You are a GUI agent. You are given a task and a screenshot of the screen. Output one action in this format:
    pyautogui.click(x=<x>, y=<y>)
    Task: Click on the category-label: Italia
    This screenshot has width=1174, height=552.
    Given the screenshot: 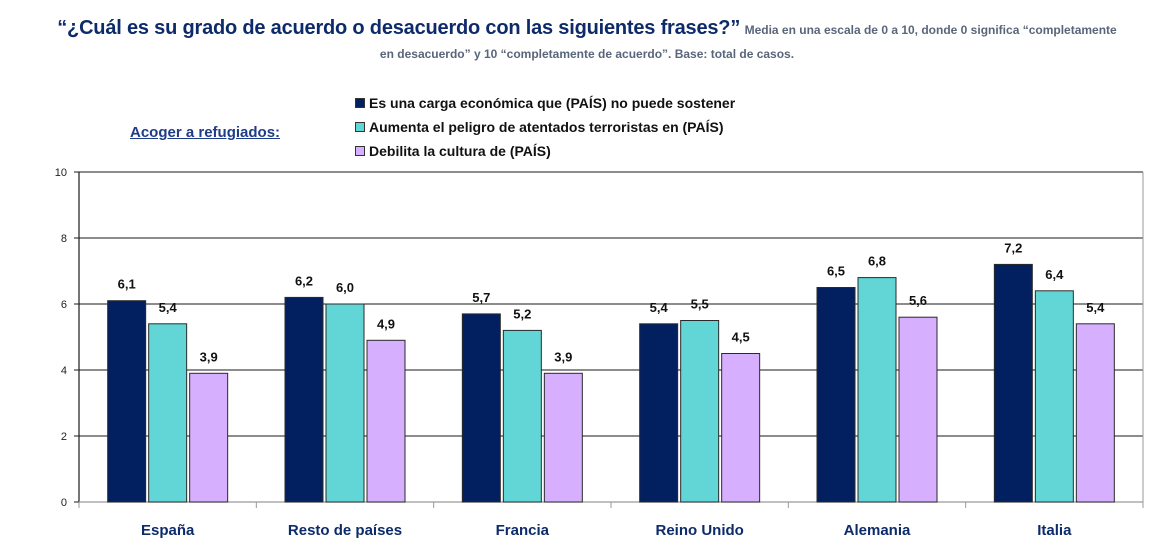 What is the action you would take?
    pyautogui.click(x=1054, y=530)
    